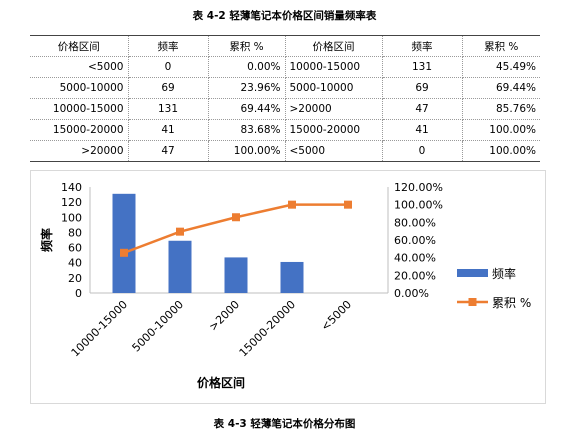 The height and width of the screenshot is (446, 569). I want to click on y-axis-title: 频率, so click(46, 240).